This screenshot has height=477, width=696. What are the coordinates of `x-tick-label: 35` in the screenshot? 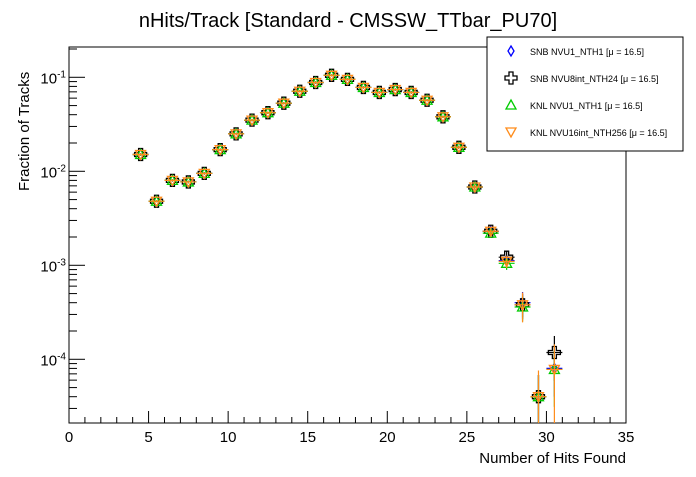 It's located at (626, 437).